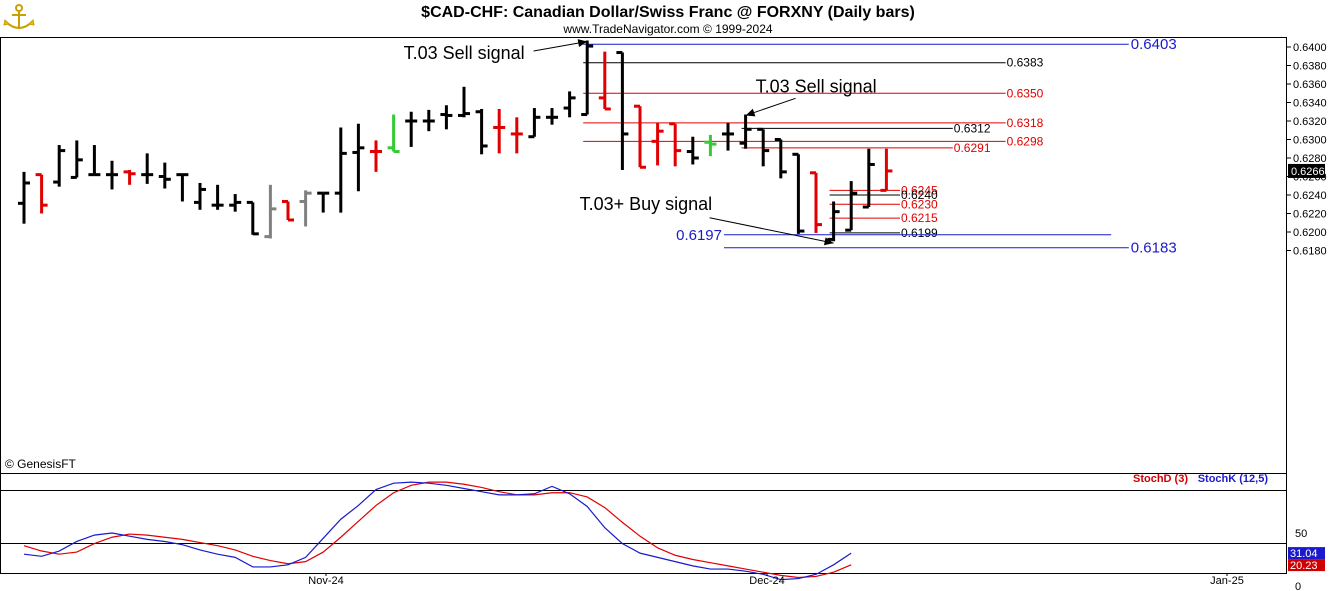  What do you see at coordinates (1310, 67) in the screenshot?
I see `price-tick-label: 0.6380` at bounding box center [1310, 67].